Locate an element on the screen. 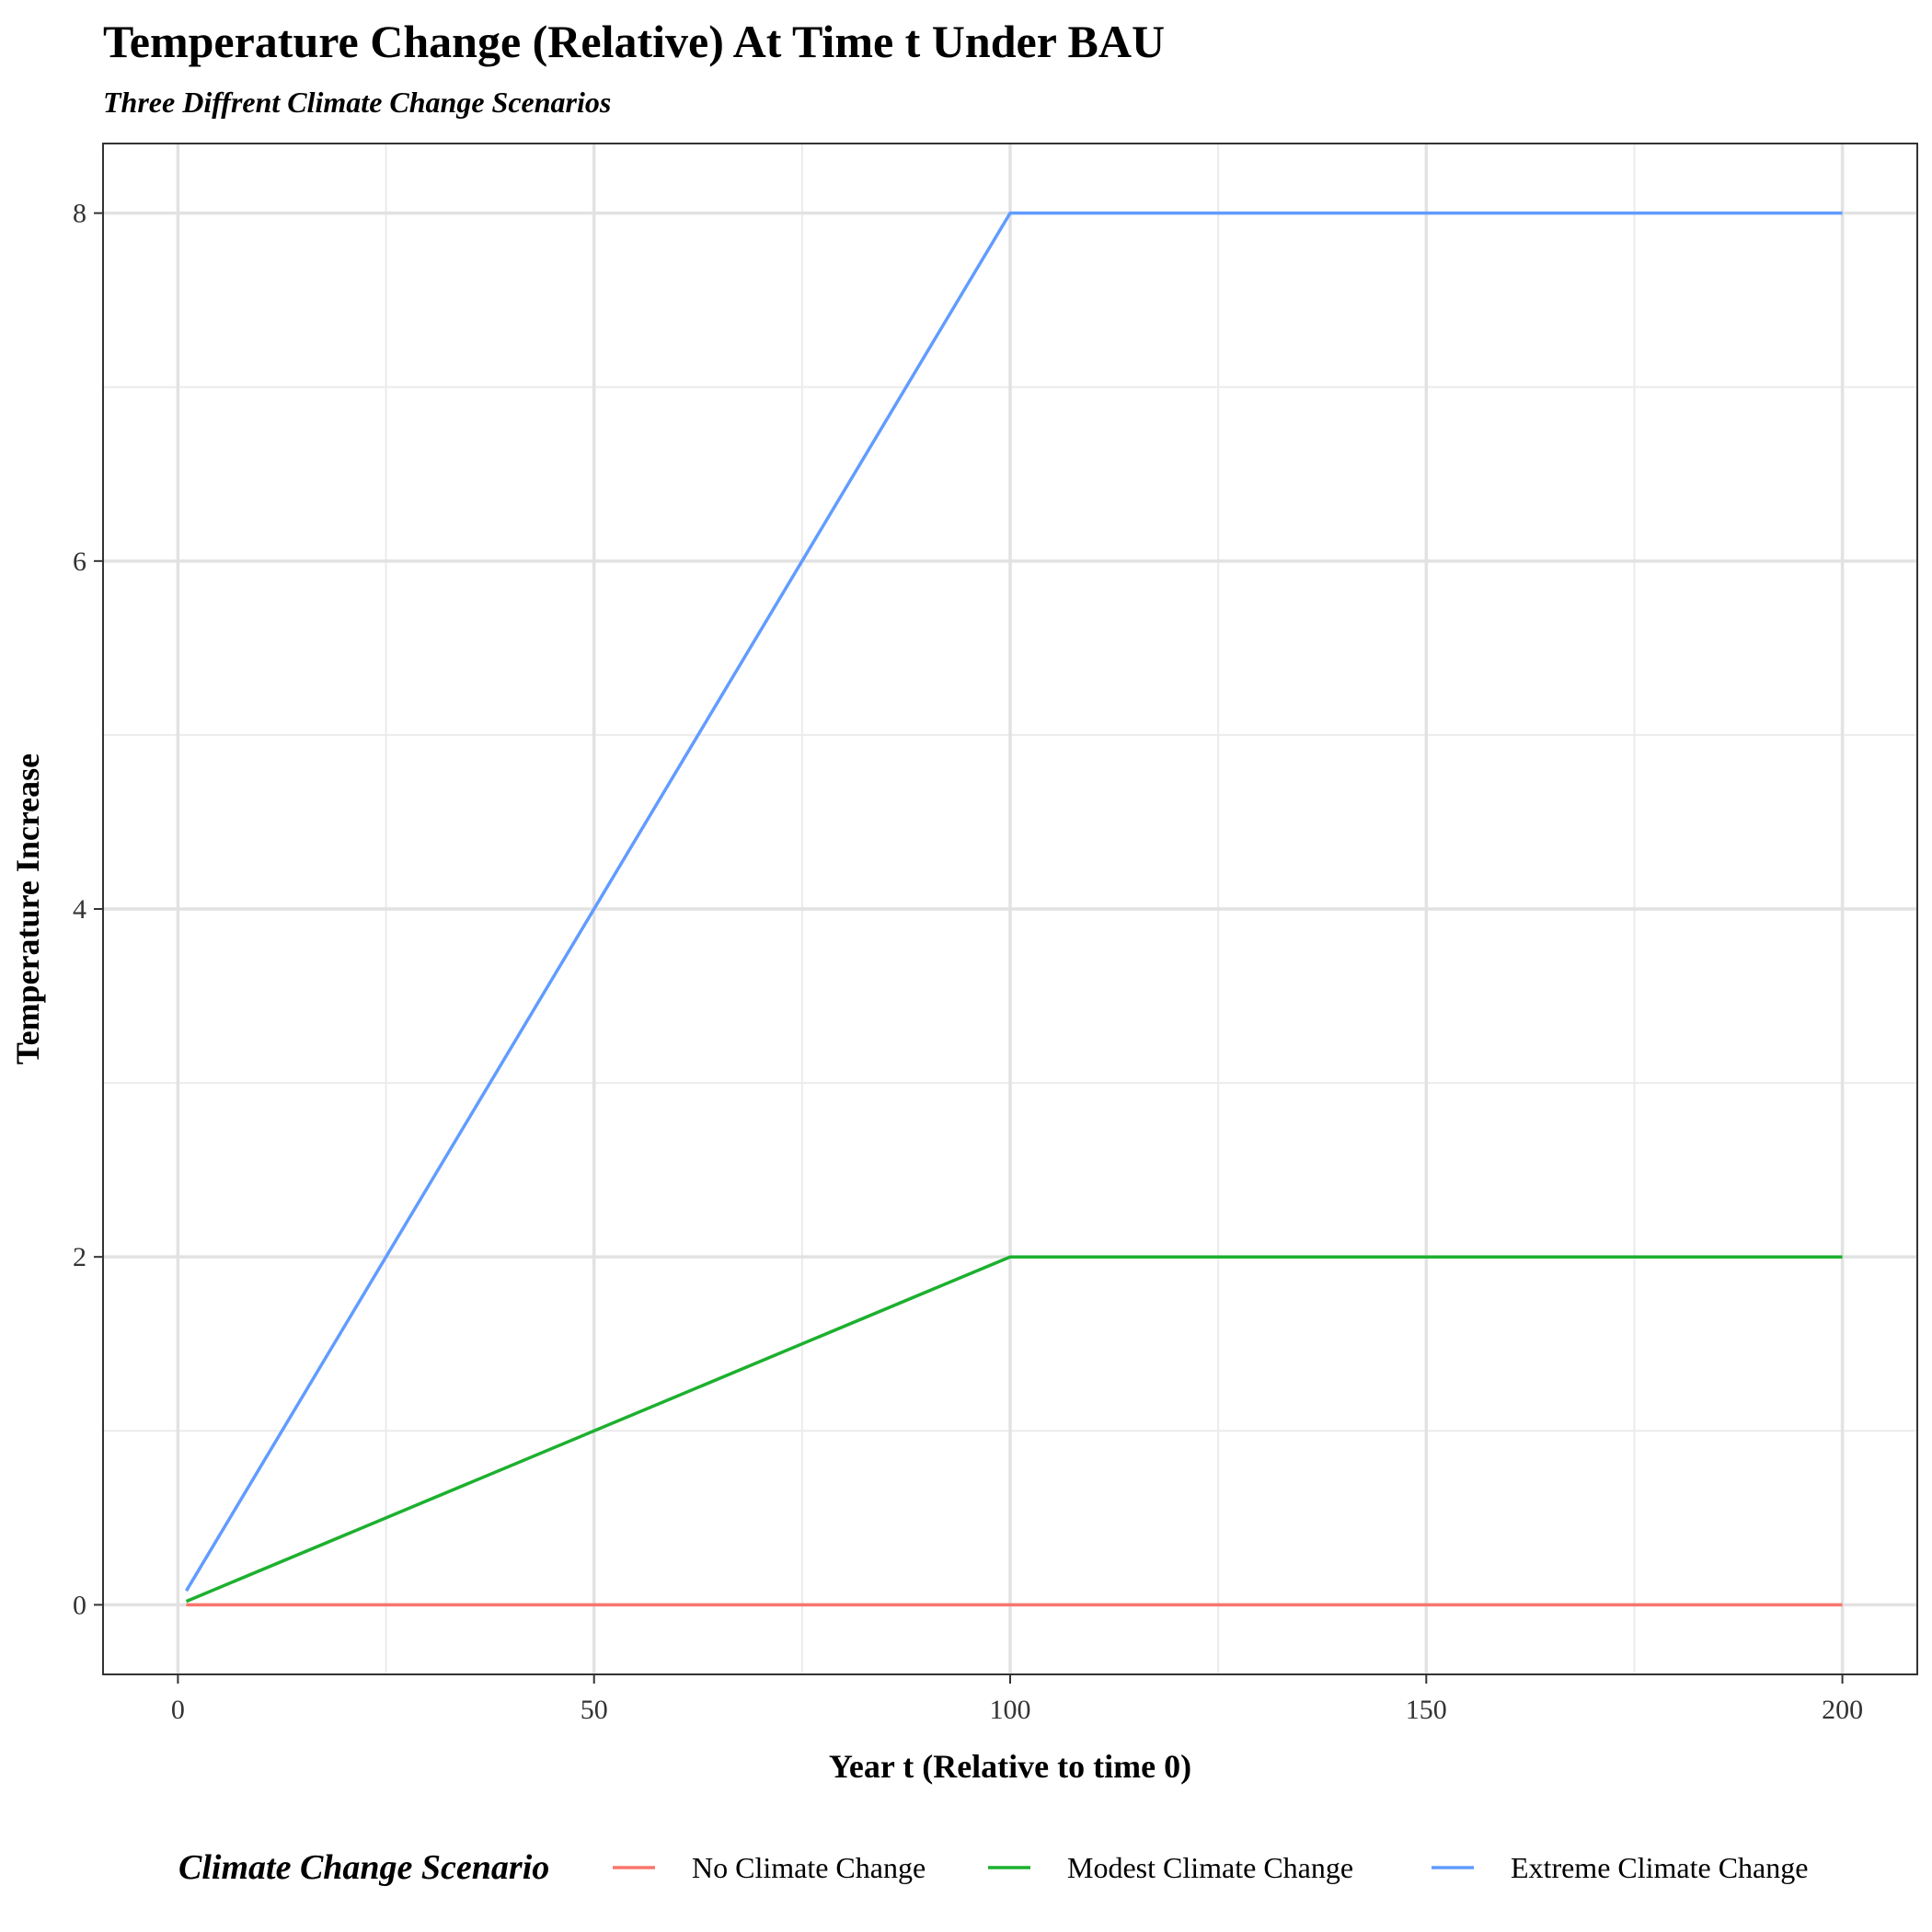 This screenshot has width=1932, height=1932. x-tick-label: 150 is located at coordinates (1426, 1710).